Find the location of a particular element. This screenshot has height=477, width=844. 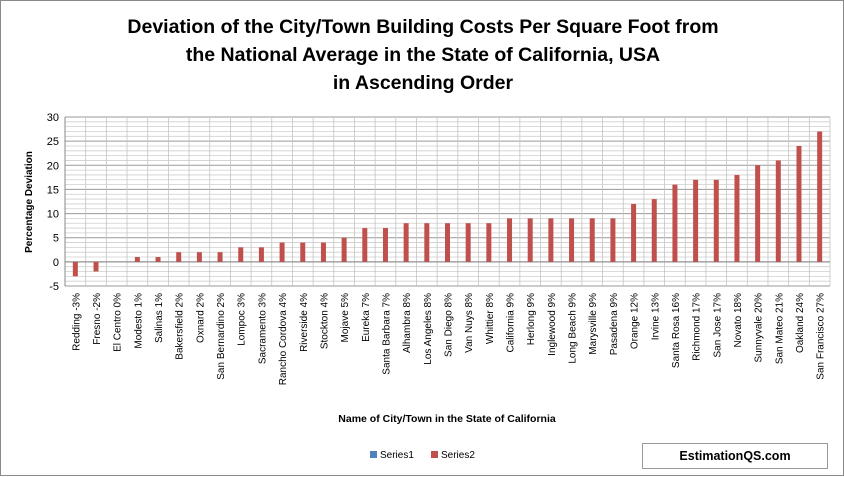

x-tick-label: Salinas 1% is located at coordinates (159, 318).